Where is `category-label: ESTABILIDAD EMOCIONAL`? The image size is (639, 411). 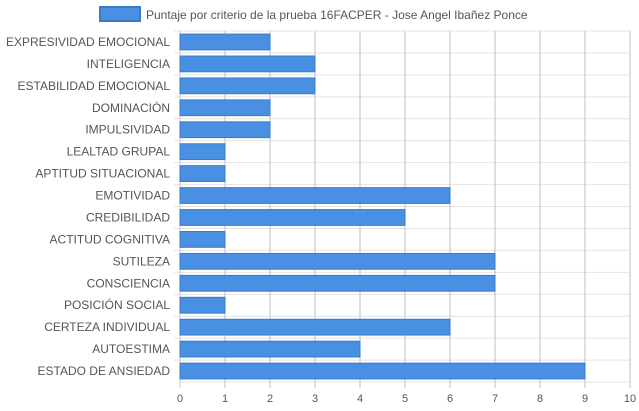
category-label: ESTABILIDAD EMOCIONAL is located at coordinates (94, 86).